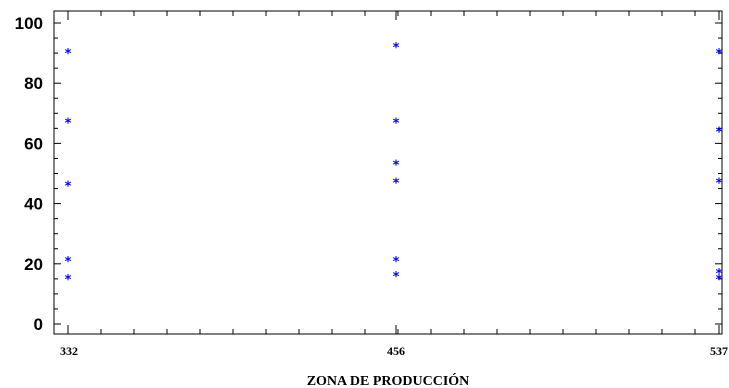  What do you see at coordinates (38, 324) in the screenshot?
I see `y-tick-label: 0` at bounding box center [38, 324].